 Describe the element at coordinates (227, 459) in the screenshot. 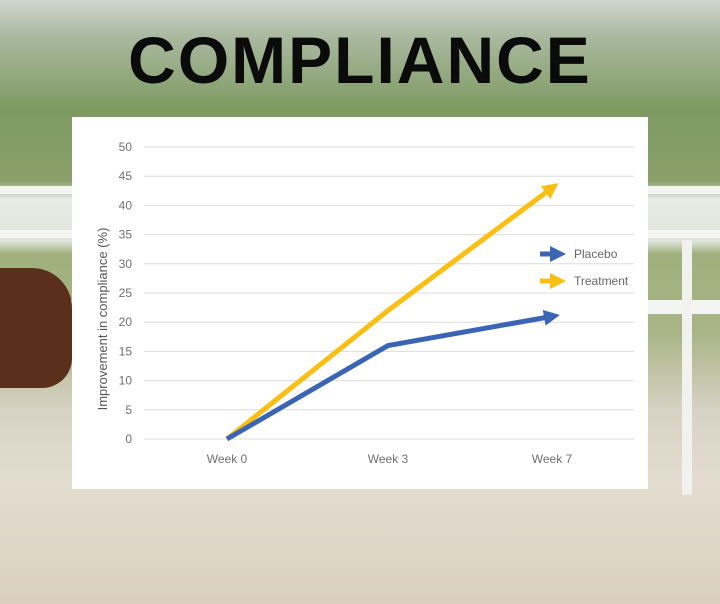

I see `x-tick-label: Week 0` at that location.